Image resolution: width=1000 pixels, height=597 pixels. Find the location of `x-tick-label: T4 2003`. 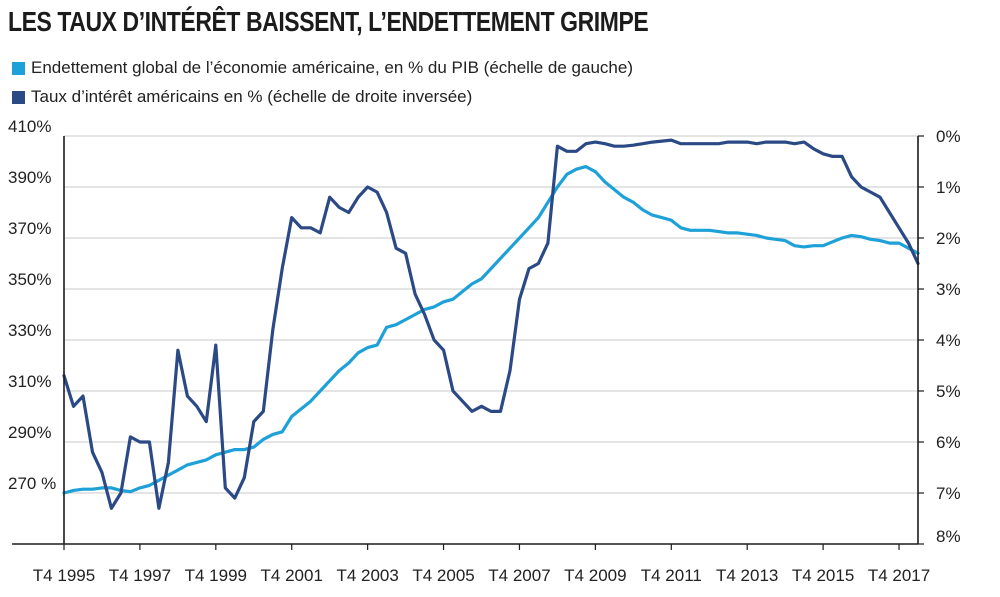

x-tick-label: T4 2003 is located at coordinates (367, 575).